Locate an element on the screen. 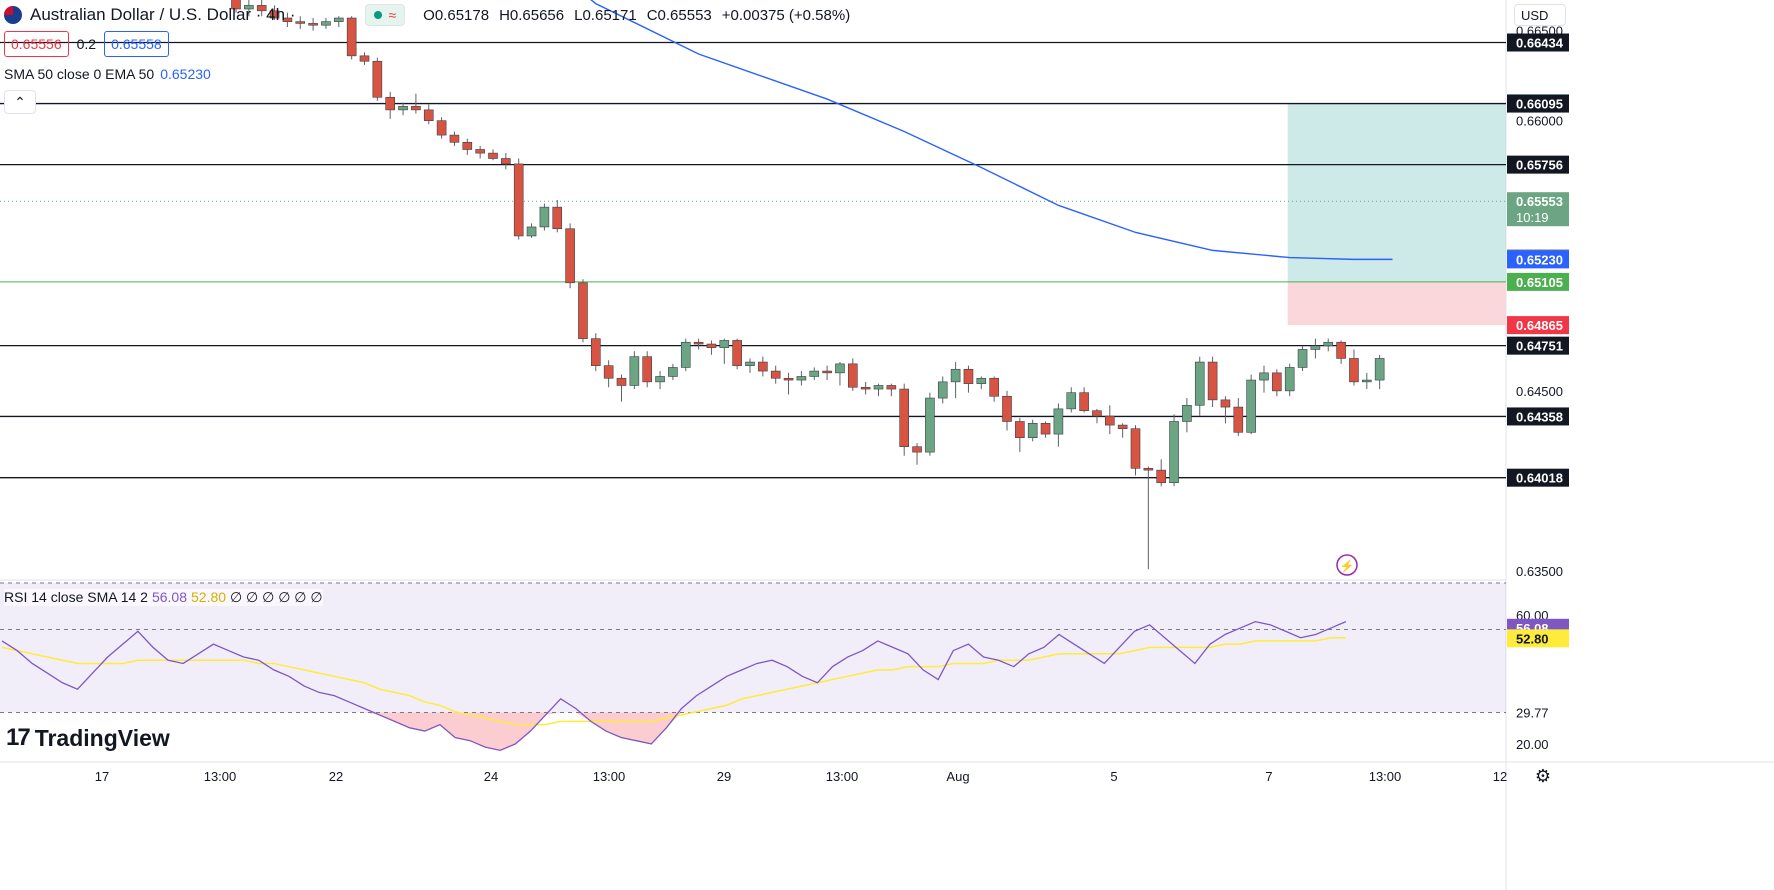 The height and width of the screenshot is (890, 1774). collapse-legend-button: ⌃ is located at coordinates (20, 102).